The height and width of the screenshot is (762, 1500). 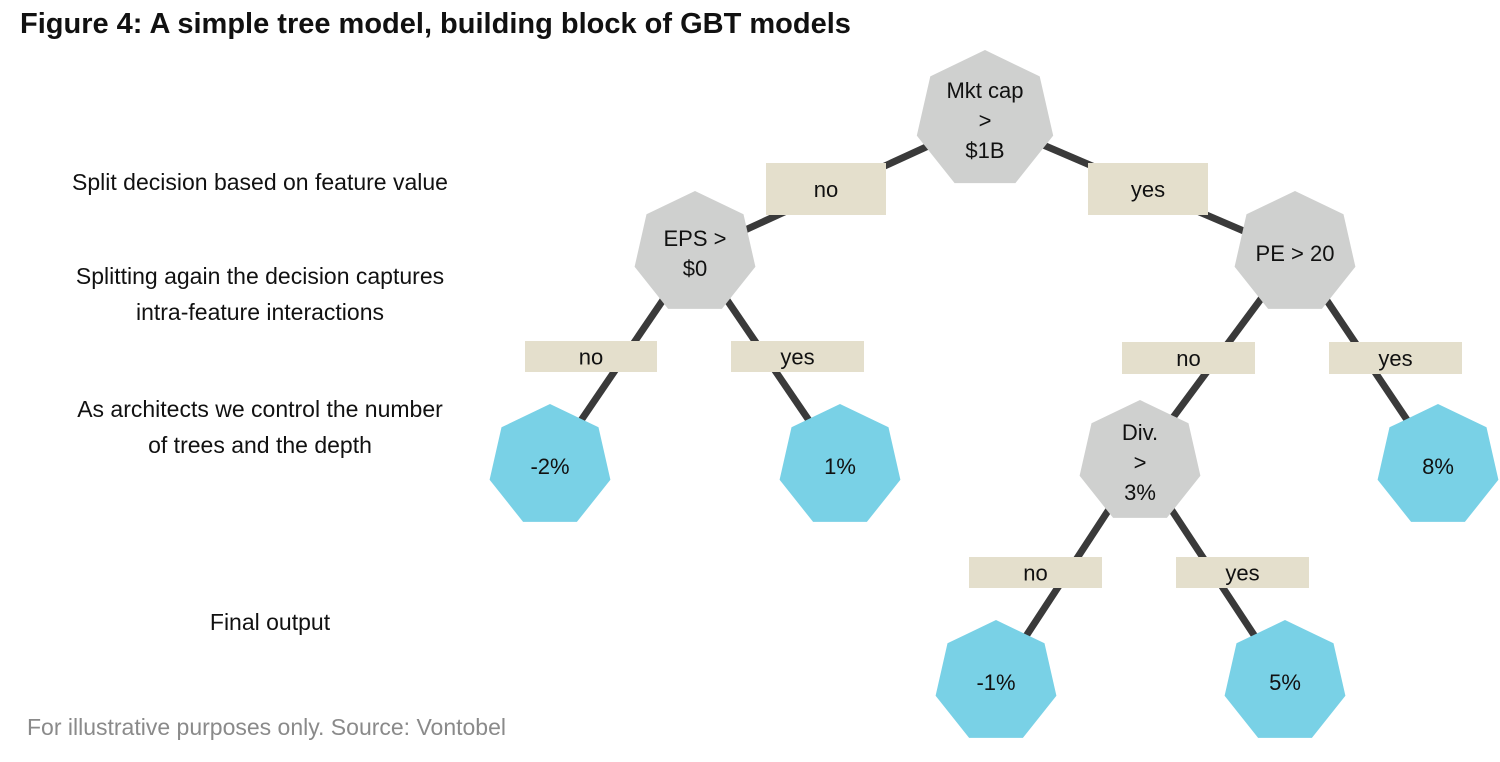 I want to click on decision-node-mktcap: Mkt cap > $1B, so click(x=985, y=117).